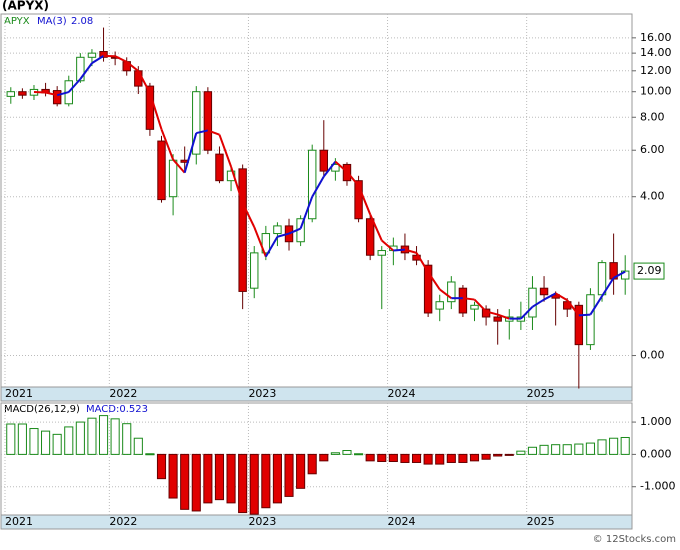 This screenshot has height=550, width=680. Describe the element at coordinates (656, 453) in the screenshot. I see `y-tick-label: 0.000` at that location.